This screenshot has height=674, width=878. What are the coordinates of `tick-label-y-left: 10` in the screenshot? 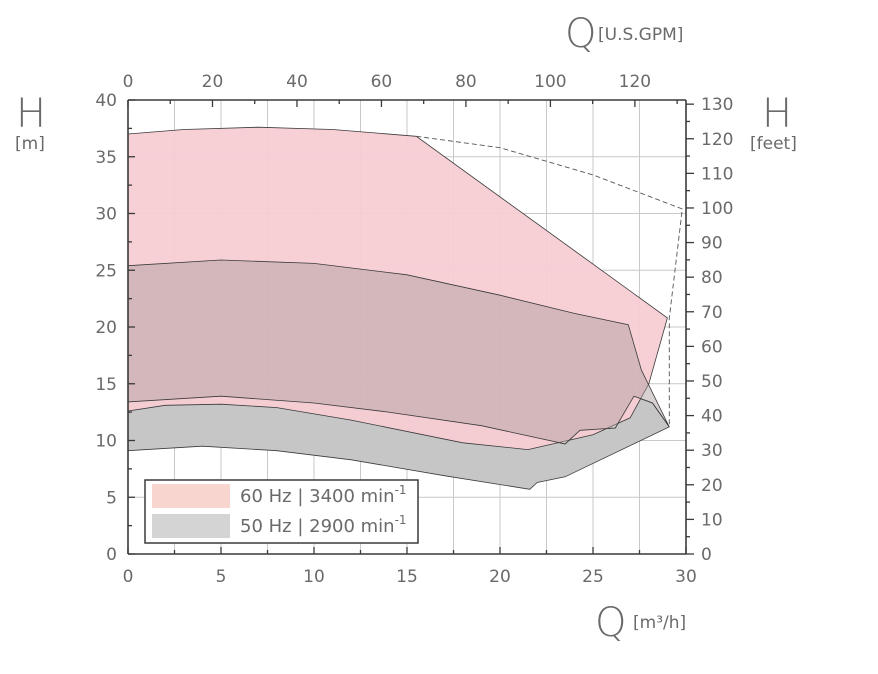 It's located at (106, 442).